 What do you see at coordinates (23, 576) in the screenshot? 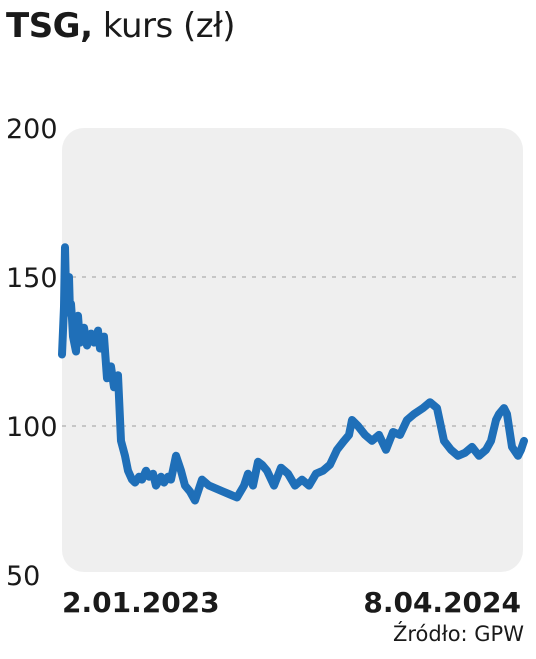
I see `y-tick-label-50: 50` at bounding box center [23, 576].